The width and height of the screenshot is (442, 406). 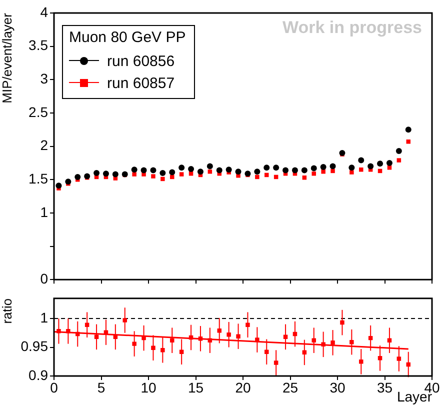 I want to click on x-tick-label: 0, so click(x=54, y=387).